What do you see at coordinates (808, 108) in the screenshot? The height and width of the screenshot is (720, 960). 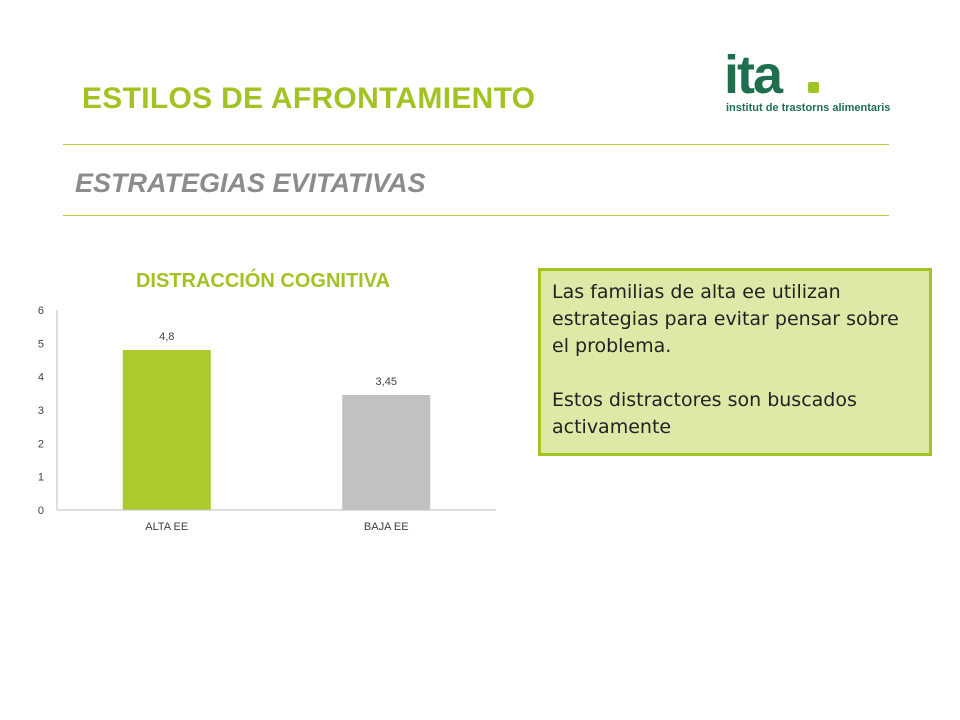 I see `logo-tagline: institut de trastorns alimentaris` at bounding box center [808, 108].